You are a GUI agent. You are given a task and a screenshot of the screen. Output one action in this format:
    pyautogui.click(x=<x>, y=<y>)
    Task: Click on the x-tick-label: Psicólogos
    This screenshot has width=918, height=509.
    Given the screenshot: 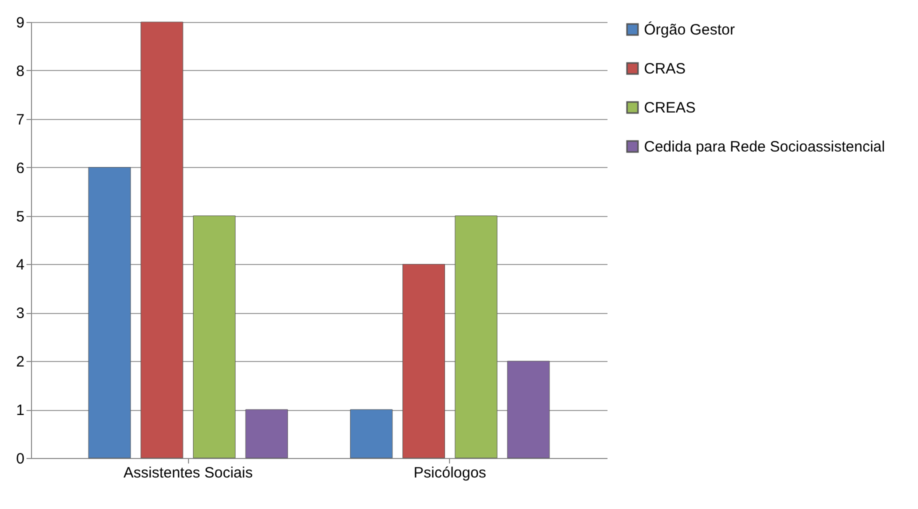 What is the action you would take?
    pyautogui.click(x=450, y=473)
    